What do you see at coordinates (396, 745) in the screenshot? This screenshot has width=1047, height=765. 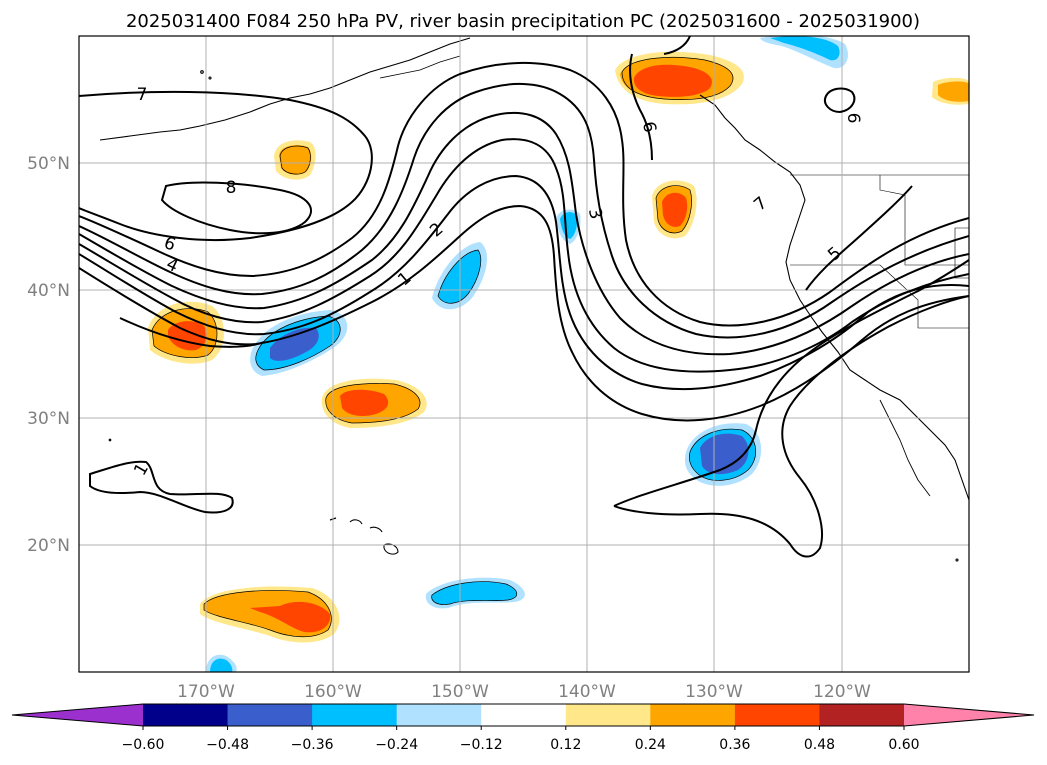 I see `colorbar-tick-label: −0.24` at bounding box center [396, 745].